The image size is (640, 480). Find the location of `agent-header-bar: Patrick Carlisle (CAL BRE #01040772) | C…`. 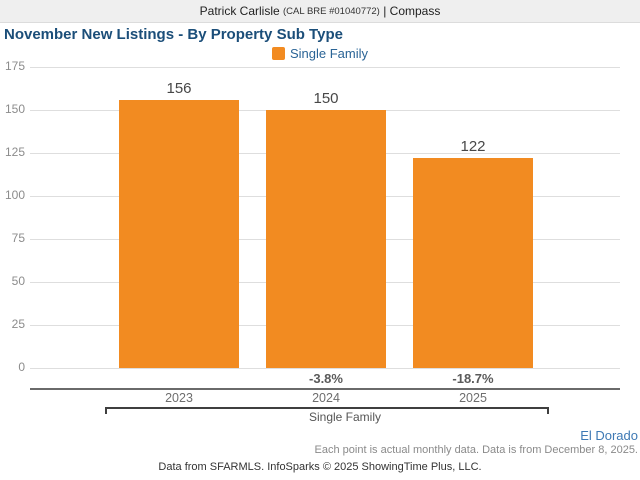

agent-header-bar: Patrick Carlisle (CAL BRE #01040772) | C… is located at coordinates (320, 11).